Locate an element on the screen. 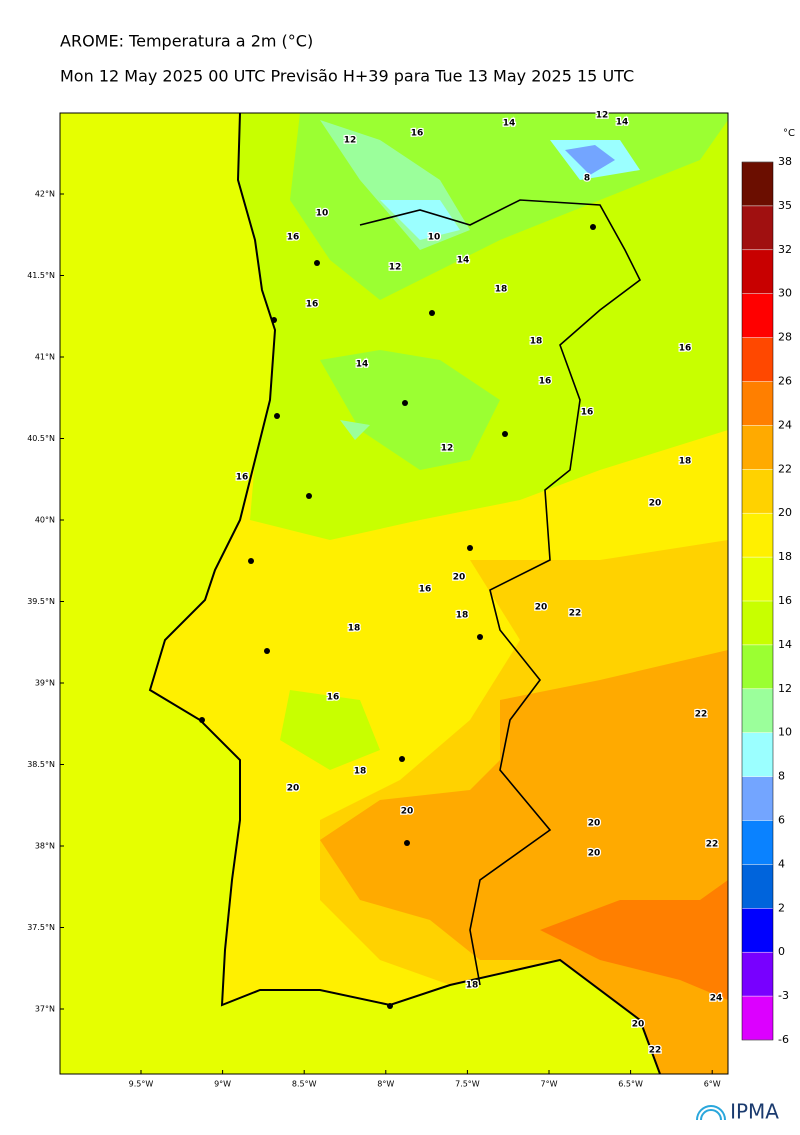 Image resolution: width=800 pixels, height=1135 pixels. lon-label: 7.5°W is located at coordinates (467, 1084).